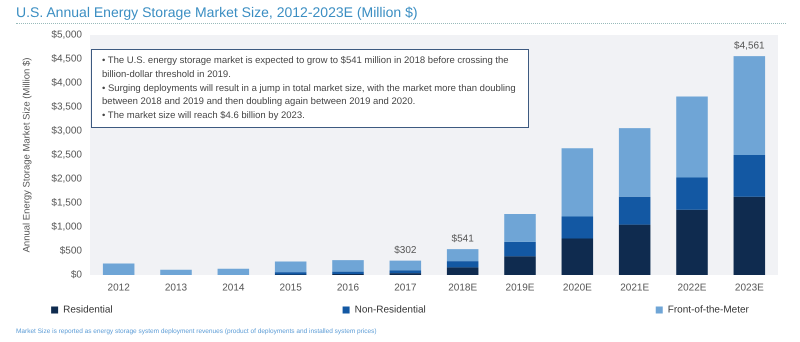  What do you see at coordinates (66, 131) in the screenshot?
I see `y-tick-label: $3,000` at bounding box center [66, 131].